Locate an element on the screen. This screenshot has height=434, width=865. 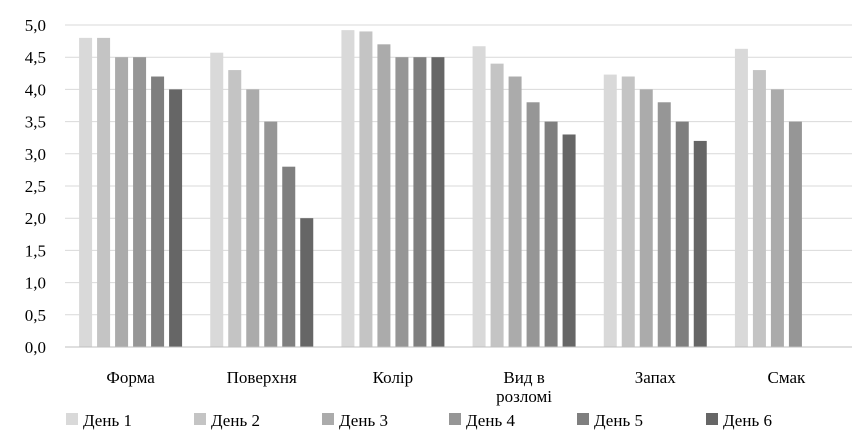
y-tick-label: 1,5 is located at coordinates (35, 250).